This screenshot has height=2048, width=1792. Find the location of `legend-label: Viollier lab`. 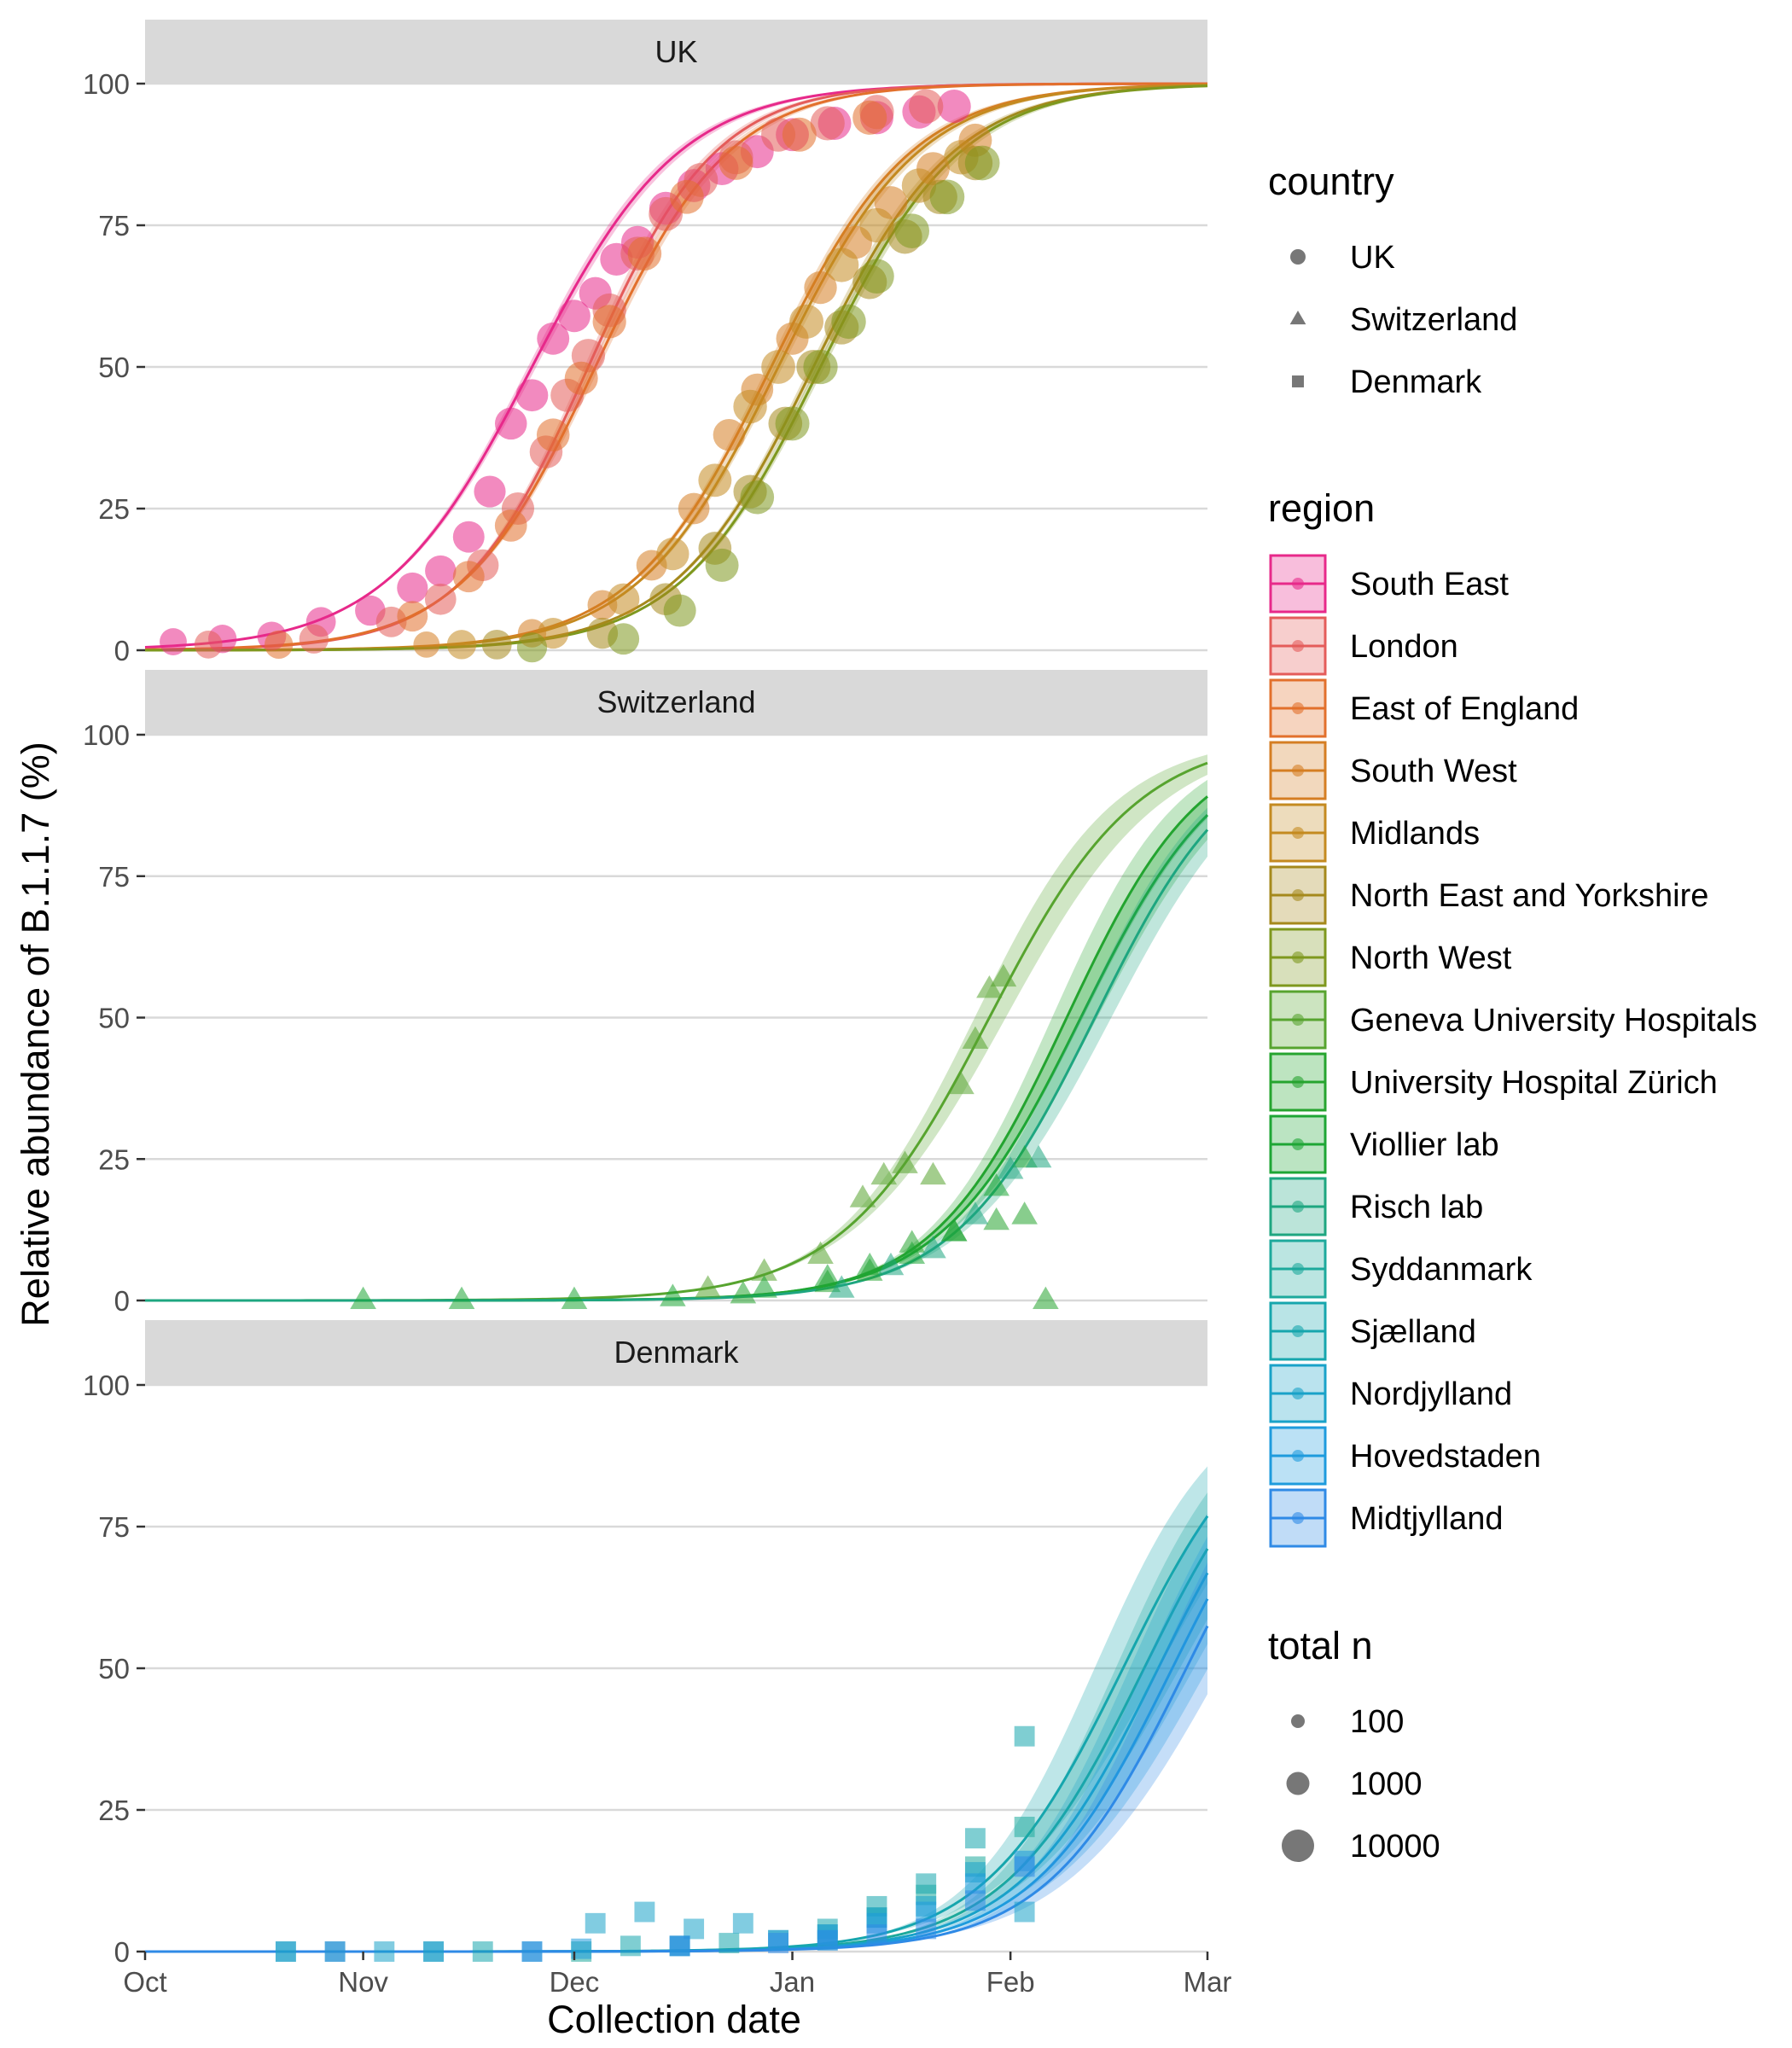

legend-label: Viollier lab is located at coordinates (1424, 1145).